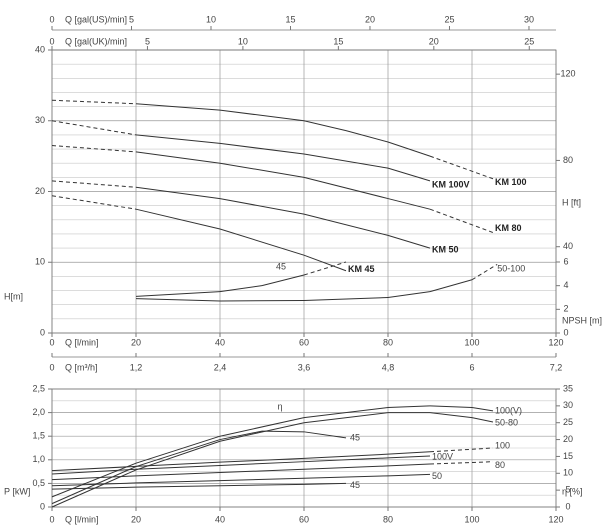 The height and width of the screenshot is (529, 609). I want to click on curve-label: 100(V), so click(508, 410).